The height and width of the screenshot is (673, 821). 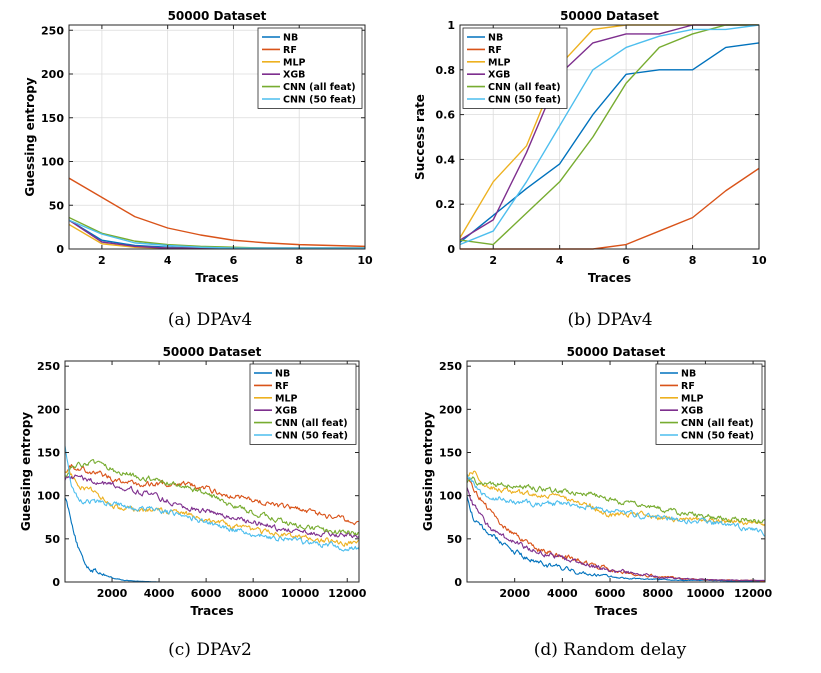 What do you see at coordinates (446, 159) in the screenshot?
I see `y-tick-label: 0.4` at bounding box center [446, 159].